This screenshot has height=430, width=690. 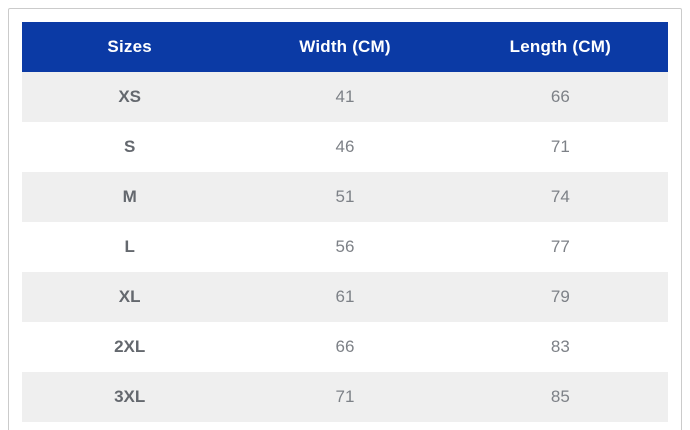 I want to click on length-cell: 74, so click(x=560, y=197).